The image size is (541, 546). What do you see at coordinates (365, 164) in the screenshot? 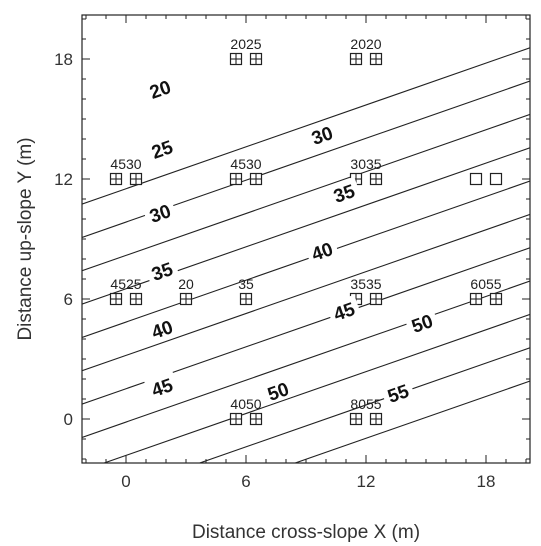
I see `sample-pair-label: 3035` at bounding box center [365, 164].